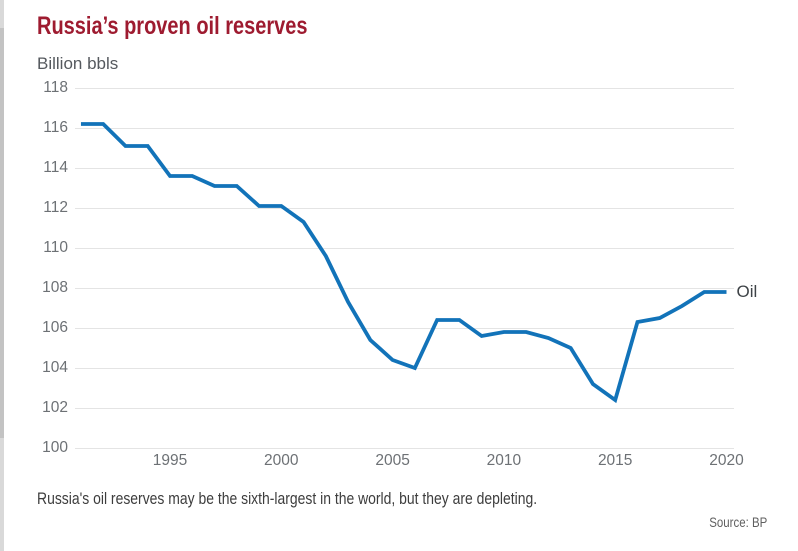 The width and height of the screenshot is (798, 551). Describe the element at coordinates (55, 367) in the screenshot. I see `y-tick-label-104: 104` at that location.